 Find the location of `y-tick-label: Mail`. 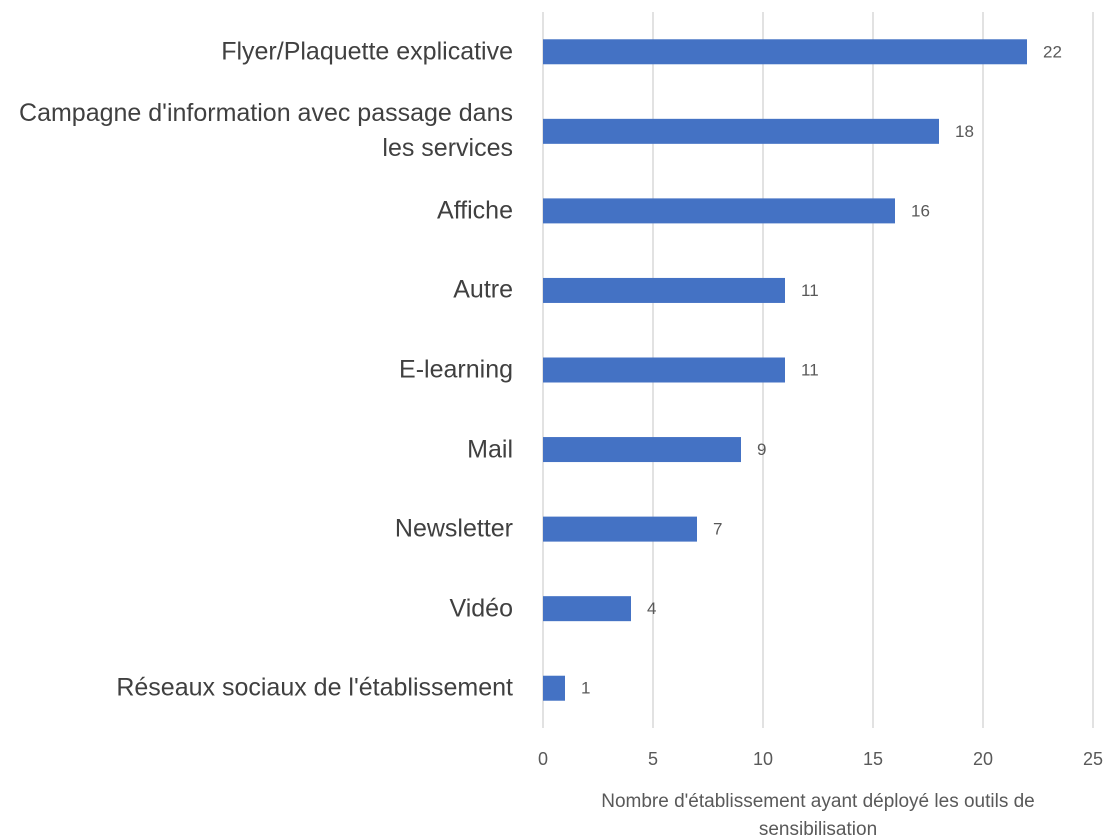

y-tick-label: Mail is located at coordinates (490, 449).